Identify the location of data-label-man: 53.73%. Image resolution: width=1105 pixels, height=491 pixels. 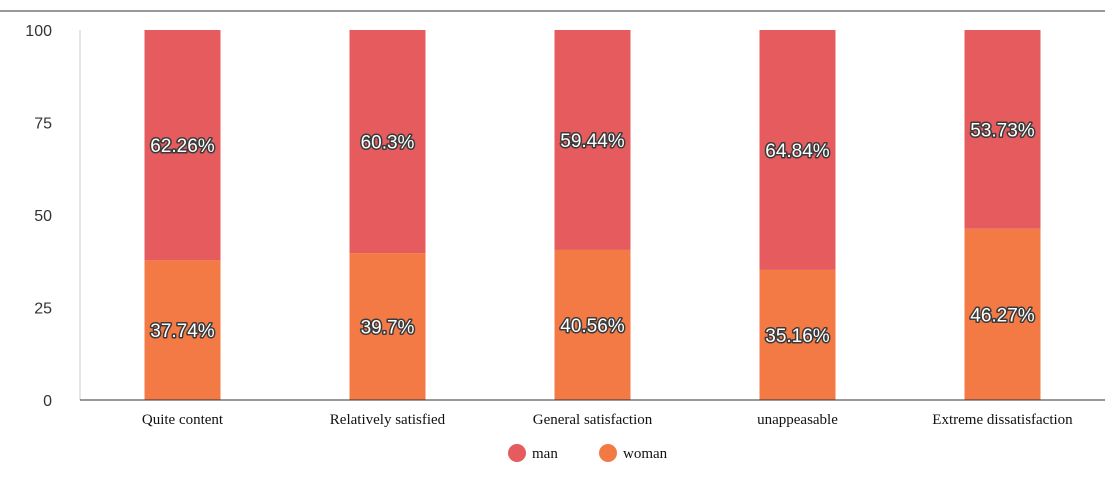
(1002, 130).